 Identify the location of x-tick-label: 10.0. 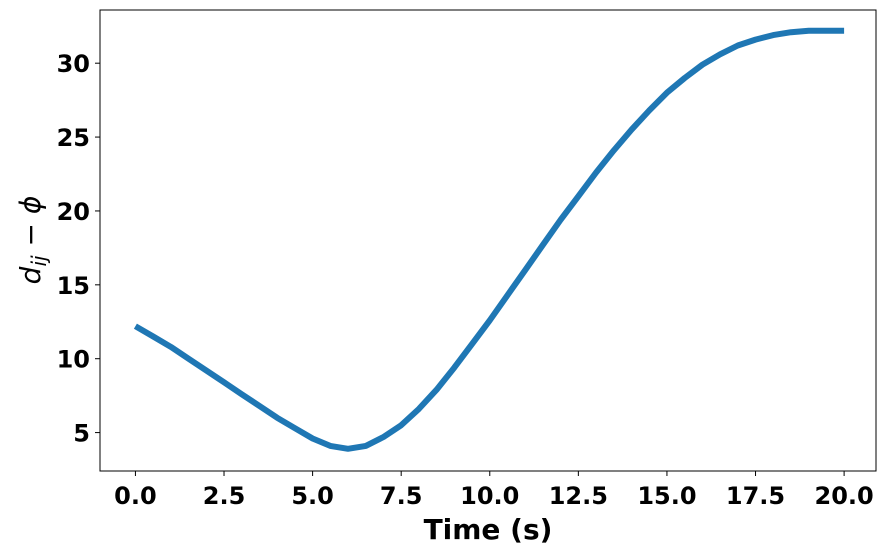
(489, 496).